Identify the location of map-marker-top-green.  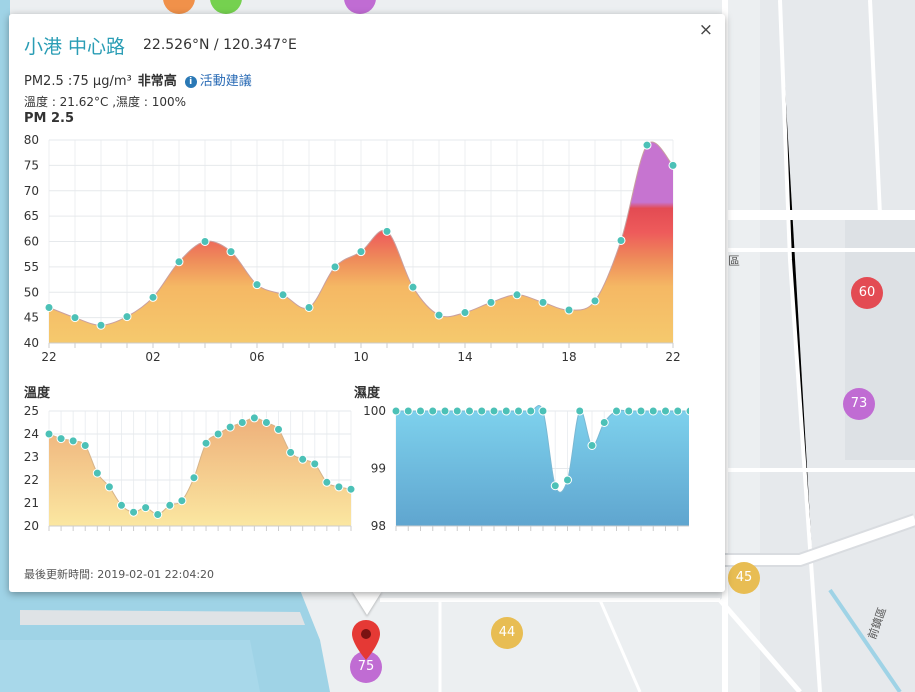
(226, 7).